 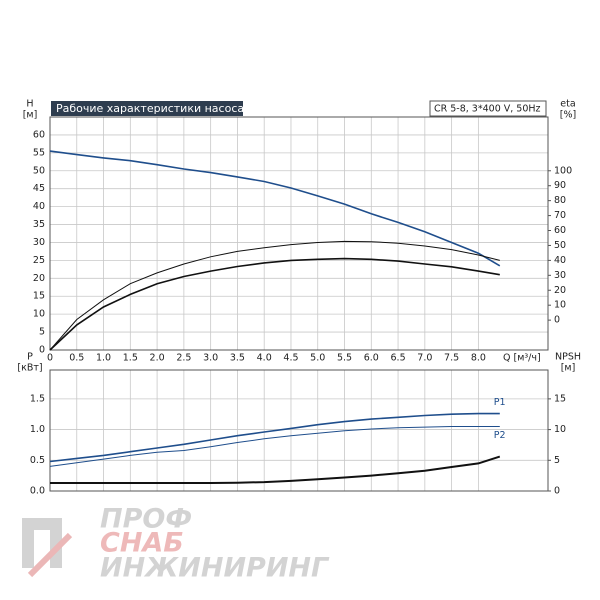 What do you see at coordinates (290, 358) in the screenshot?
I see `x-tick-label: 4.5` at bounding box center [290, 358].